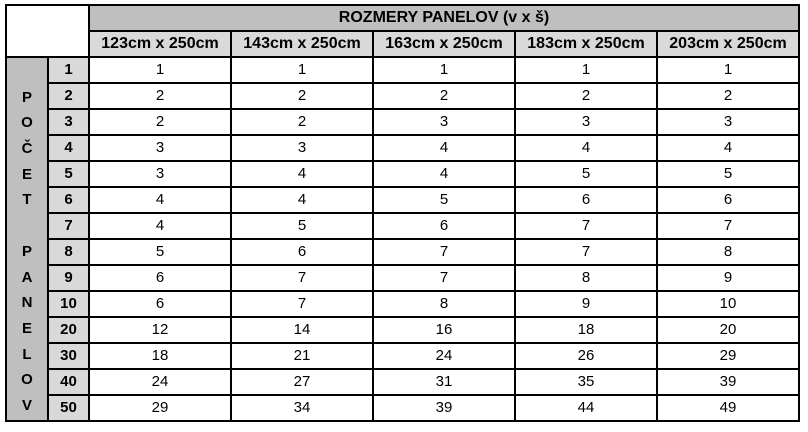 This screenshot has width=808, height=432. What do you see at coordinates (444, 382) in the screenshot?
I see `panel-count-cell: 31` at bounding box center [444, 382].